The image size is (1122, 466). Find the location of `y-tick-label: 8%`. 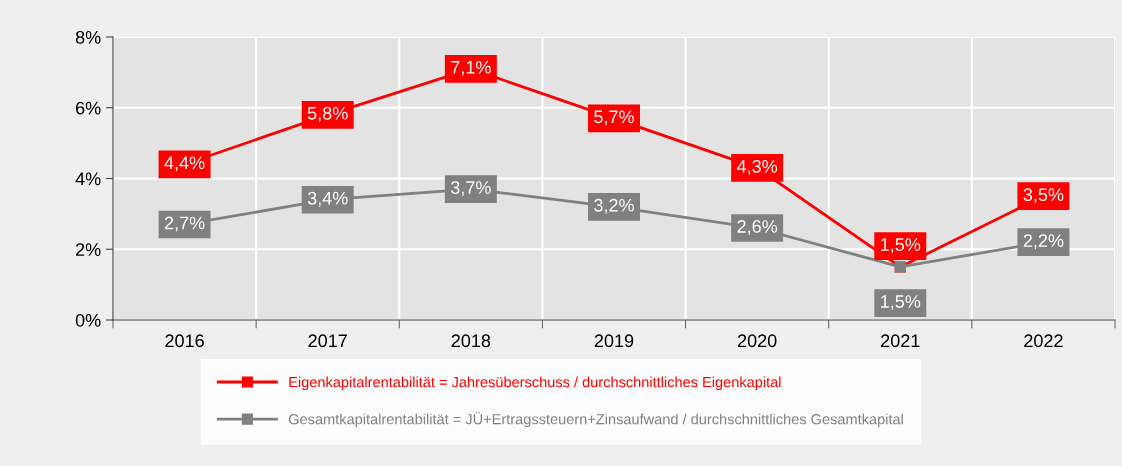

y-tick-label: 8% is located at coordinates (88, 37).